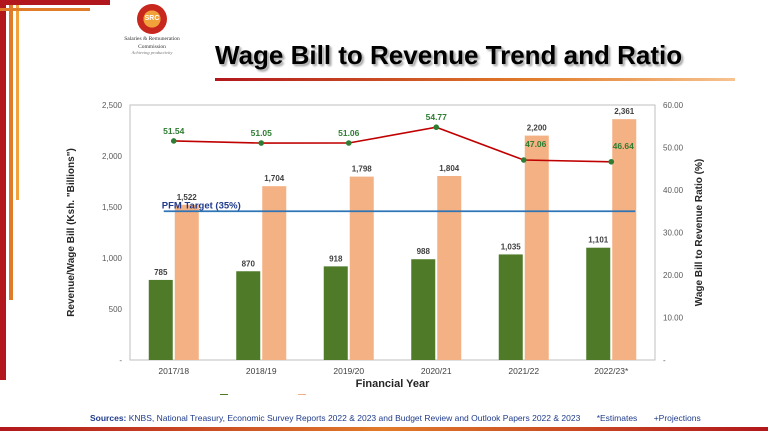 The image size is (768, 431). Describe the element at coordinates (617, 418) in the screenshot. I see `estimates-note: *Estimates` at that location.